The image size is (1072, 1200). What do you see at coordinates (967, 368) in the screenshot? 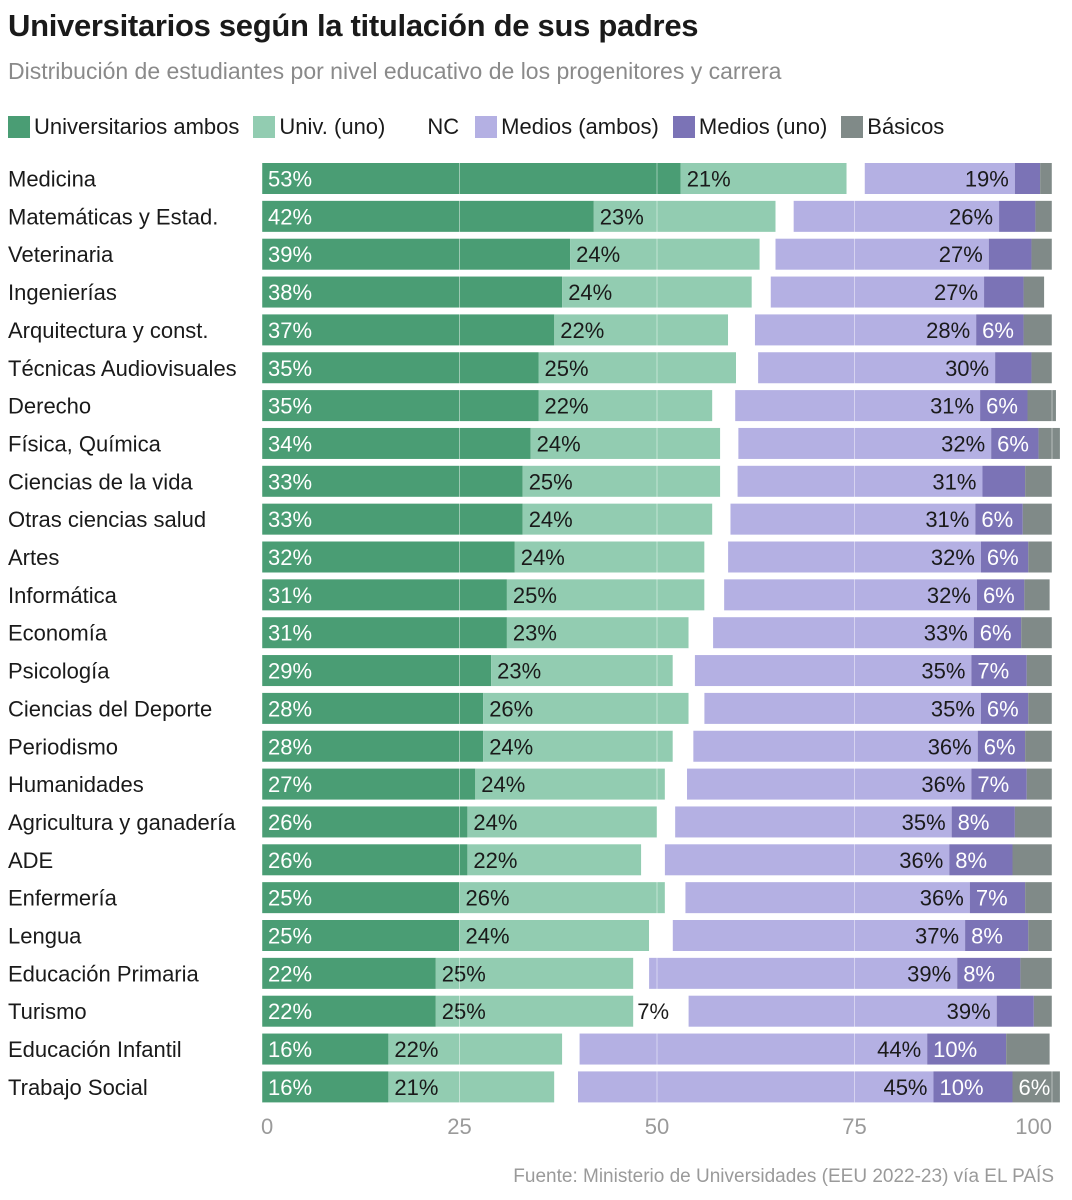
I see `data-label: 30%` at bounding box center [967, 368].